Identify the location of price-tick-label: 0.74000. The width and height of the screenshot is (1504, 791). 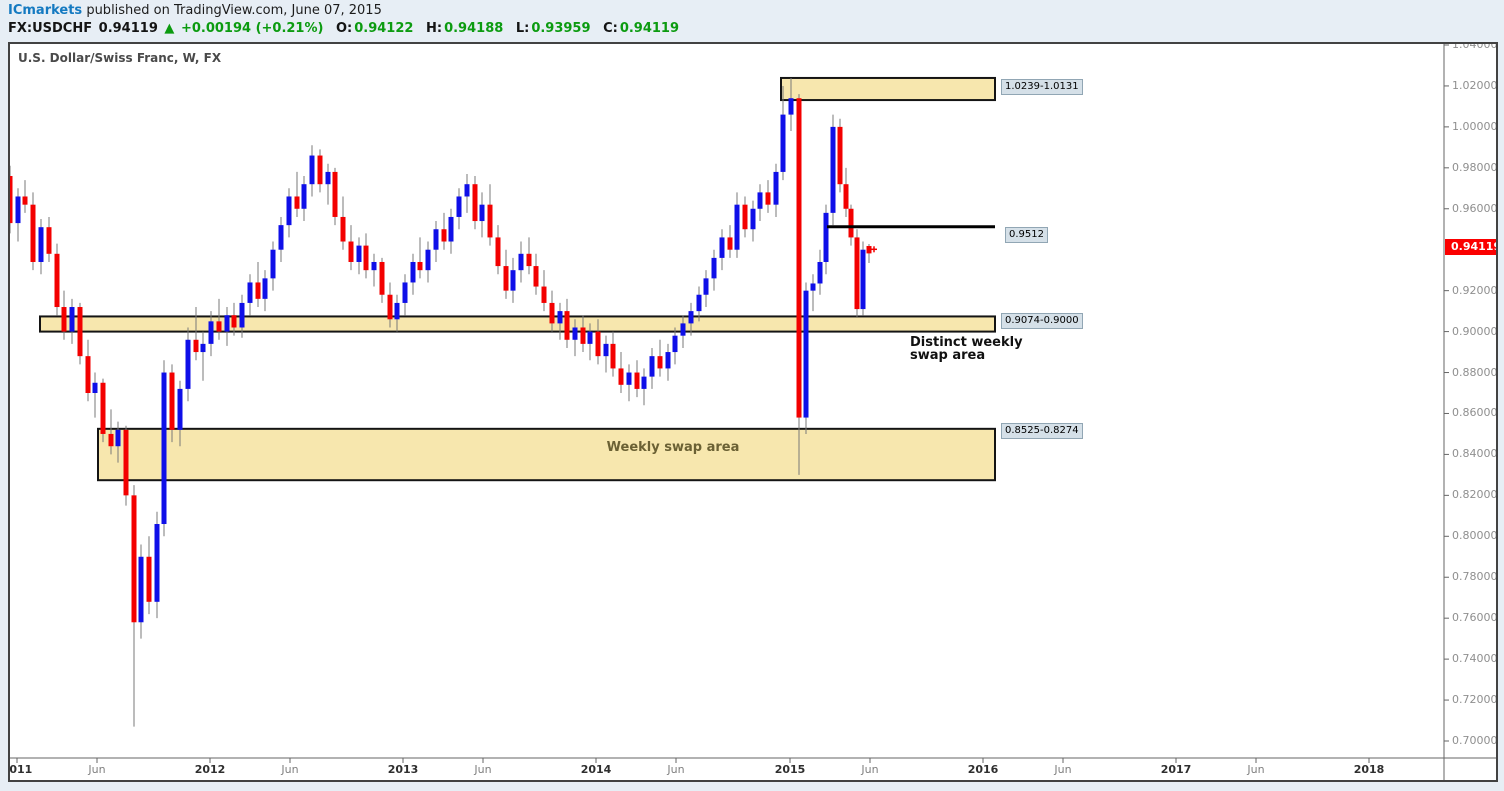
(1475, 659).